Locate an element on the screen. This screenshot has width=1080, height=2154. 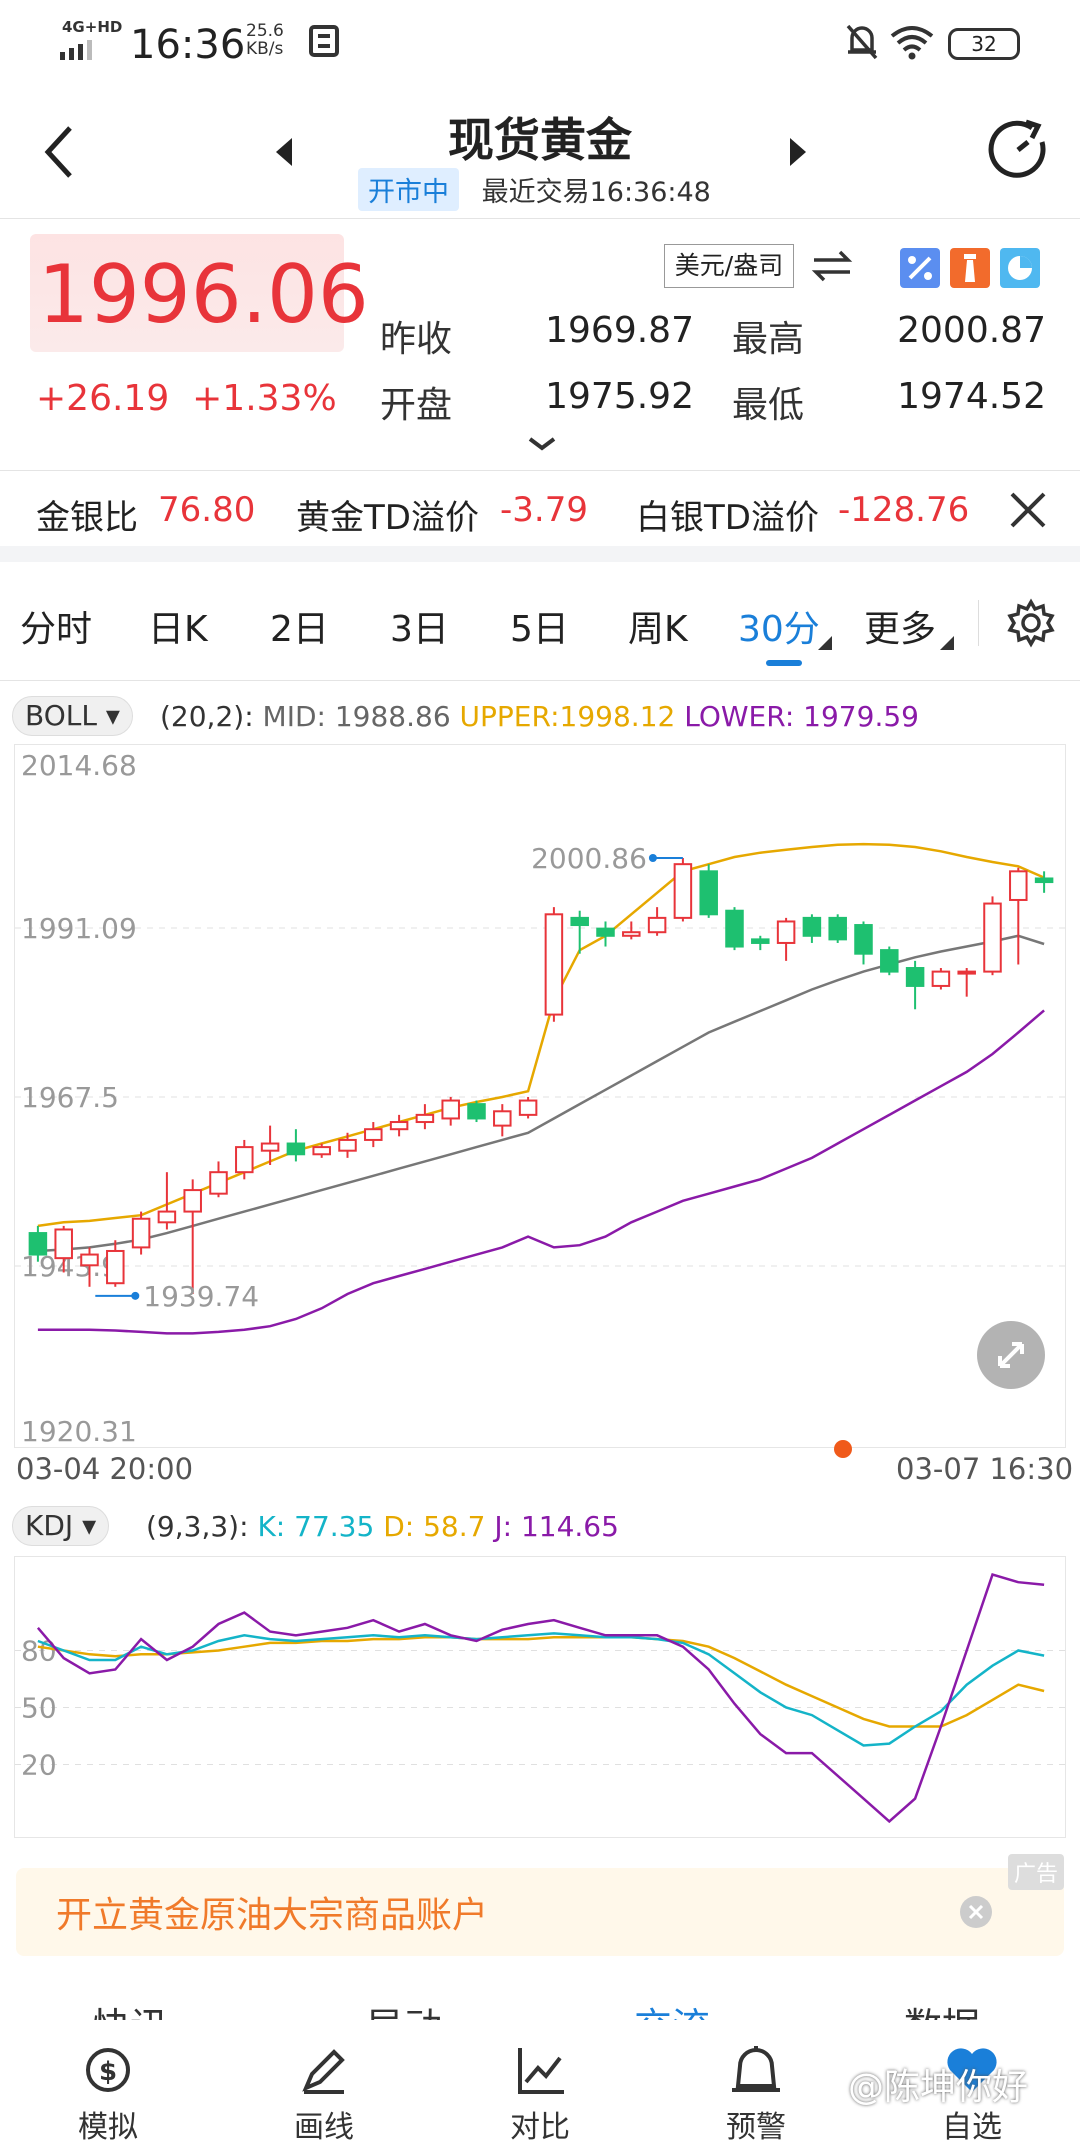
tab-5day: 5日 is located at coordinates (539, 629).